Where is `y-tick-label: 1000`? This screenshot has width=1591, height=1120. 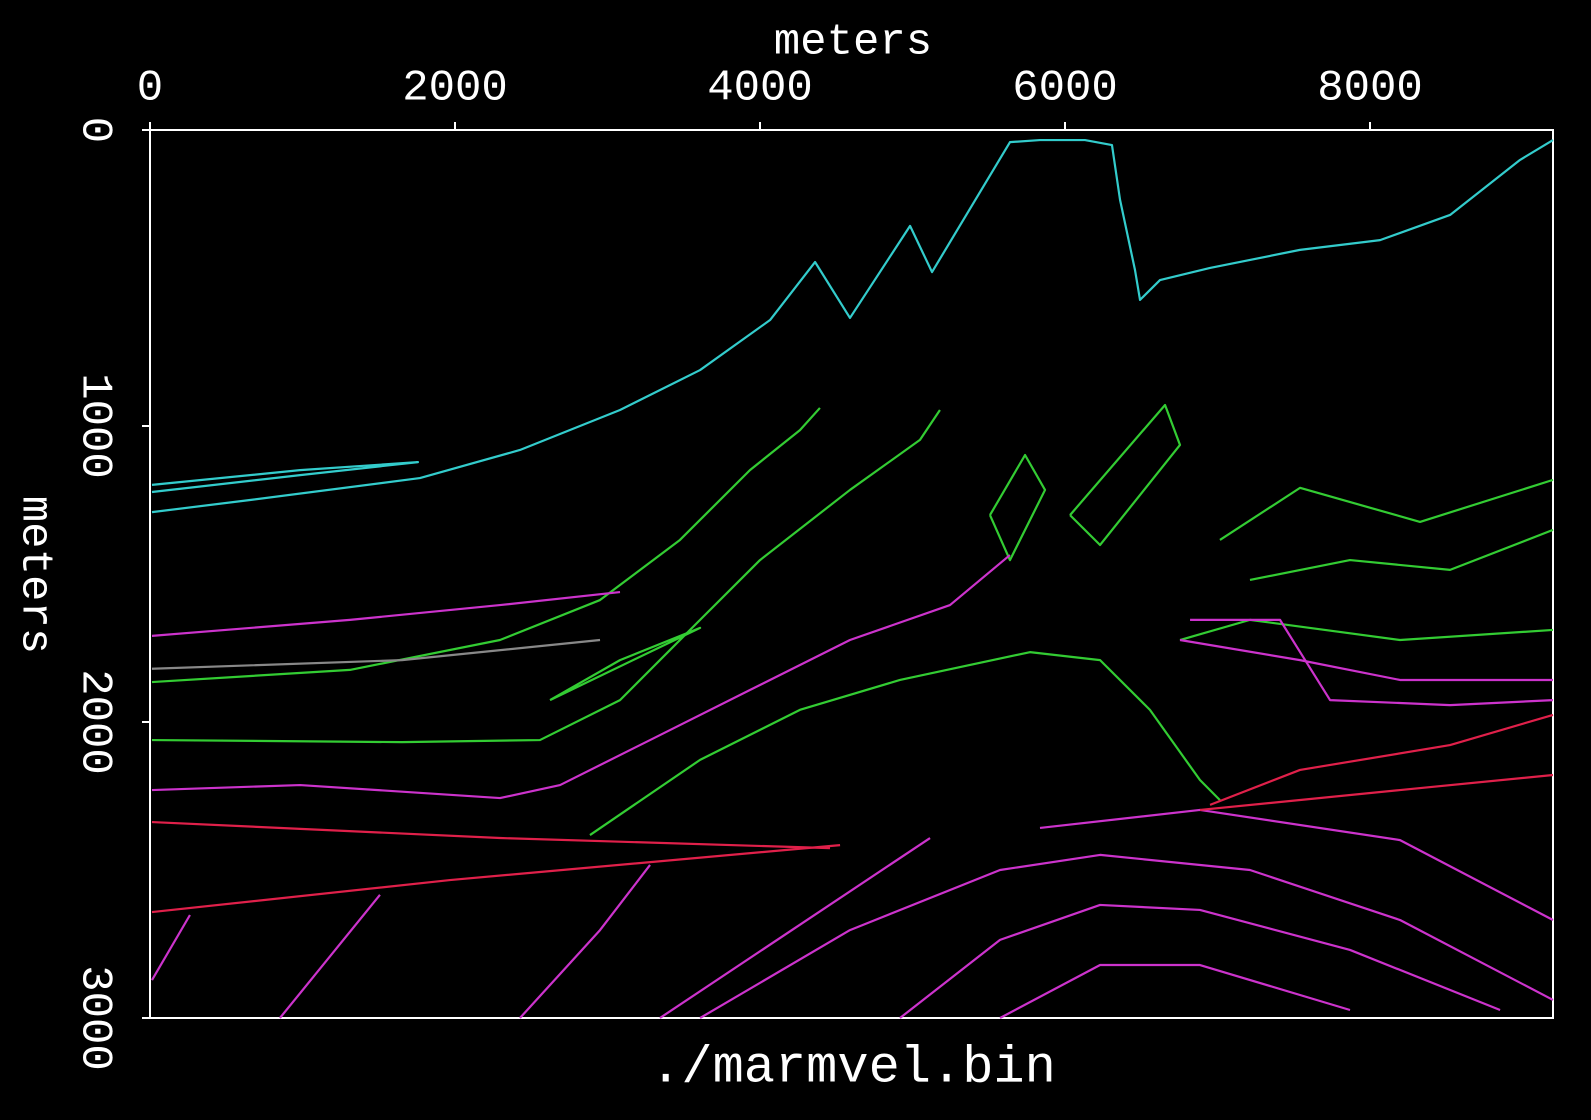 y-tick-label: 1000 is located at coordinates (94, 426).